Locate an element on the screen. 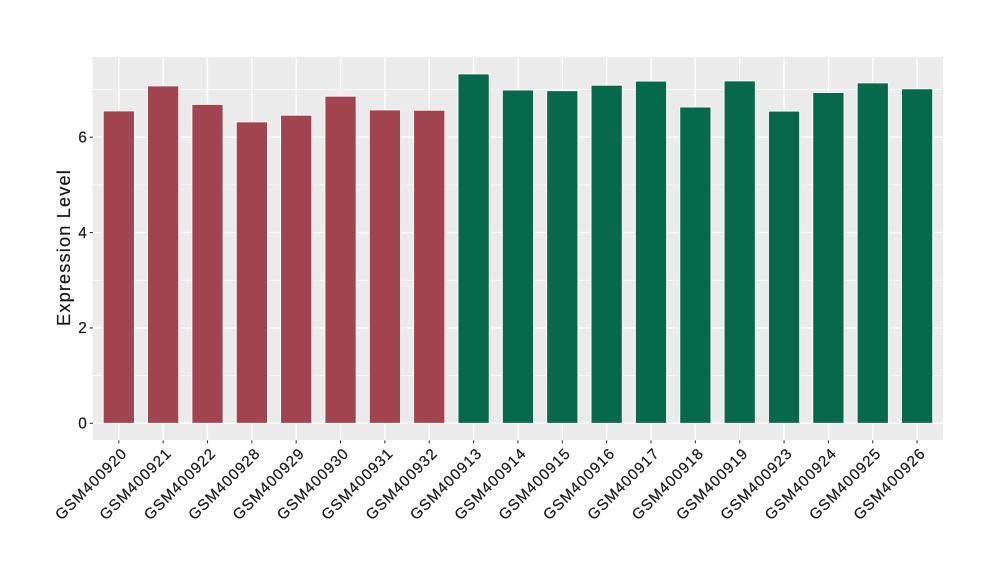  svg-text: 2 is located at coordinates (82, 328).